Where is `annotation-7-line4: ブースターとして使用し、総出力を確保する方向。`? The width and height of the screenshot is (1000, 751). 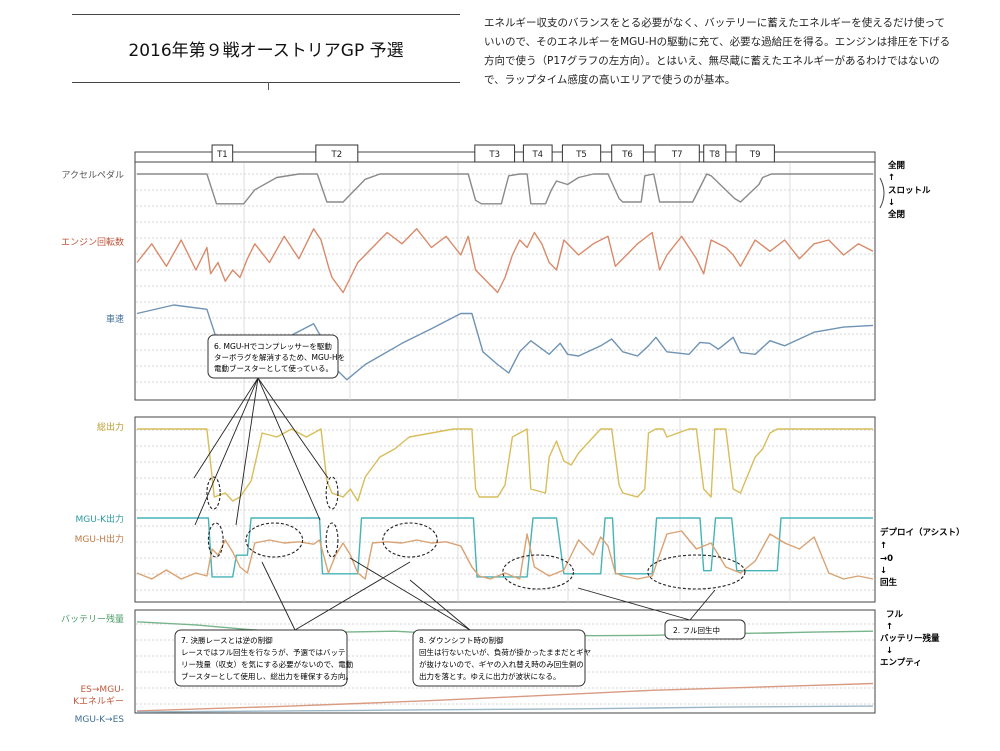 annotation-7-line4: ブースターとして使用し、総出力を確保する方向。 is located at coordinates (267, 676).